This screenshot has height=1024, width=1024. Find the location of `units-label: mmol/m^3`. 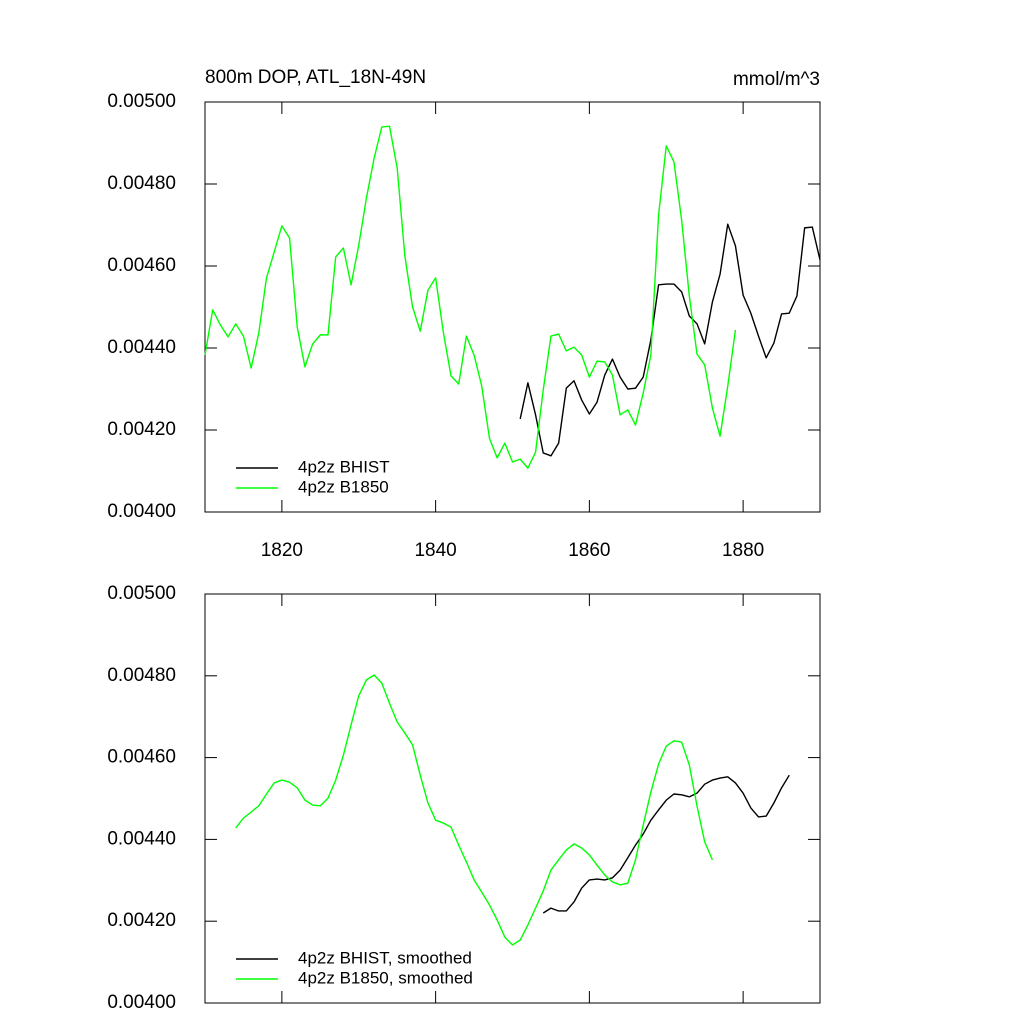

units-label: mmol/m^3 is located at coordinates (776, 79).